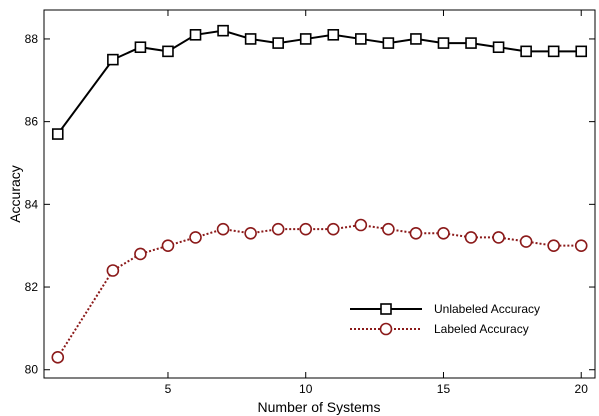 Image resolution: width=599 pixels, height=416 pixels. Describe the element at coordinates (32, 204) in the screenshot. I see `y-tick-label: 84` at that location.